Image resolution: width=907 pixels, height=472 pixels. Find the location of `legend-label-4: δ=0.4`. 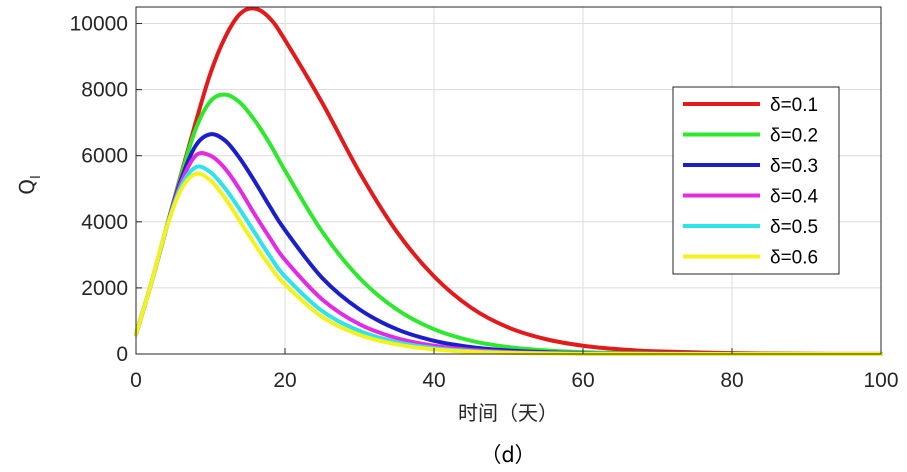

legend-label-4: δ=0.4 is located at coordinates (794, 197).